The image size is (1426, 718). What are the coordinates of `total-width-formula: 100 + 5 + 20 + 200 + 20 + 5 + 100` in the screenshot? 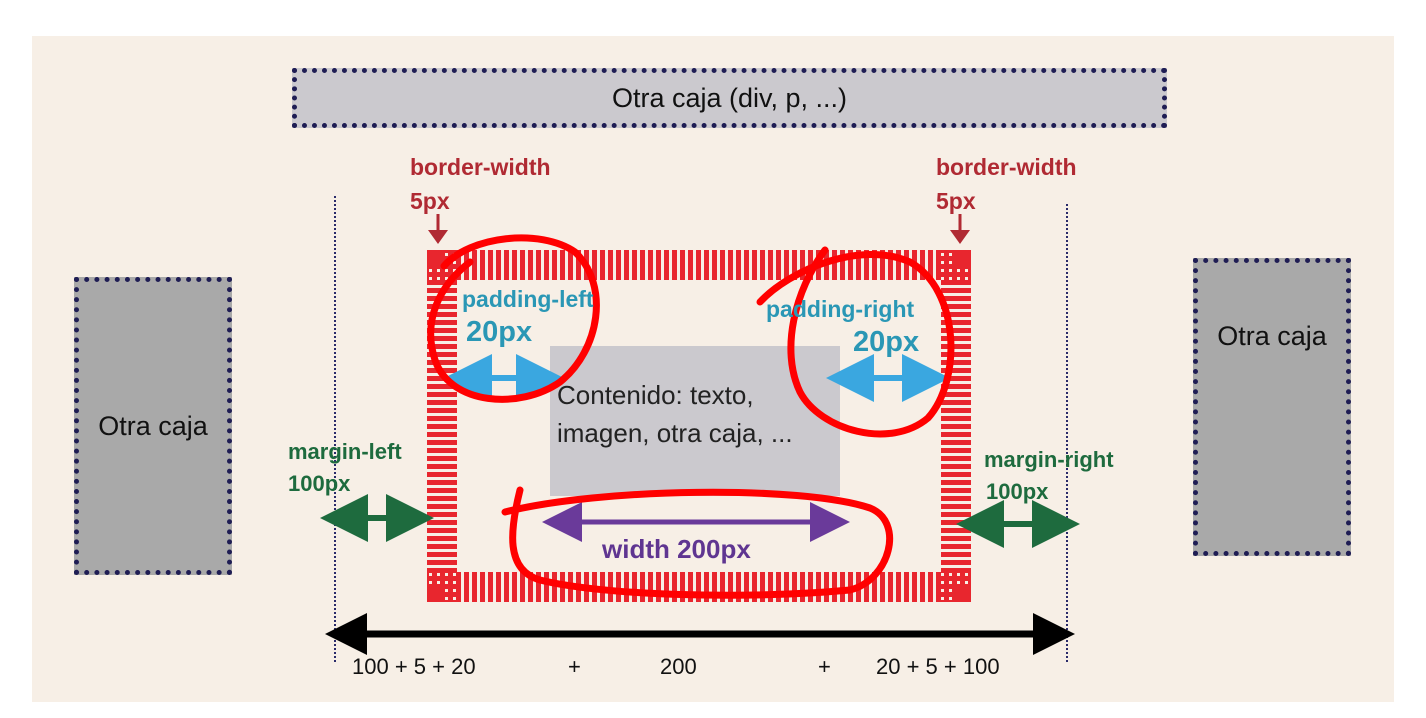 It's located at (710, 669).